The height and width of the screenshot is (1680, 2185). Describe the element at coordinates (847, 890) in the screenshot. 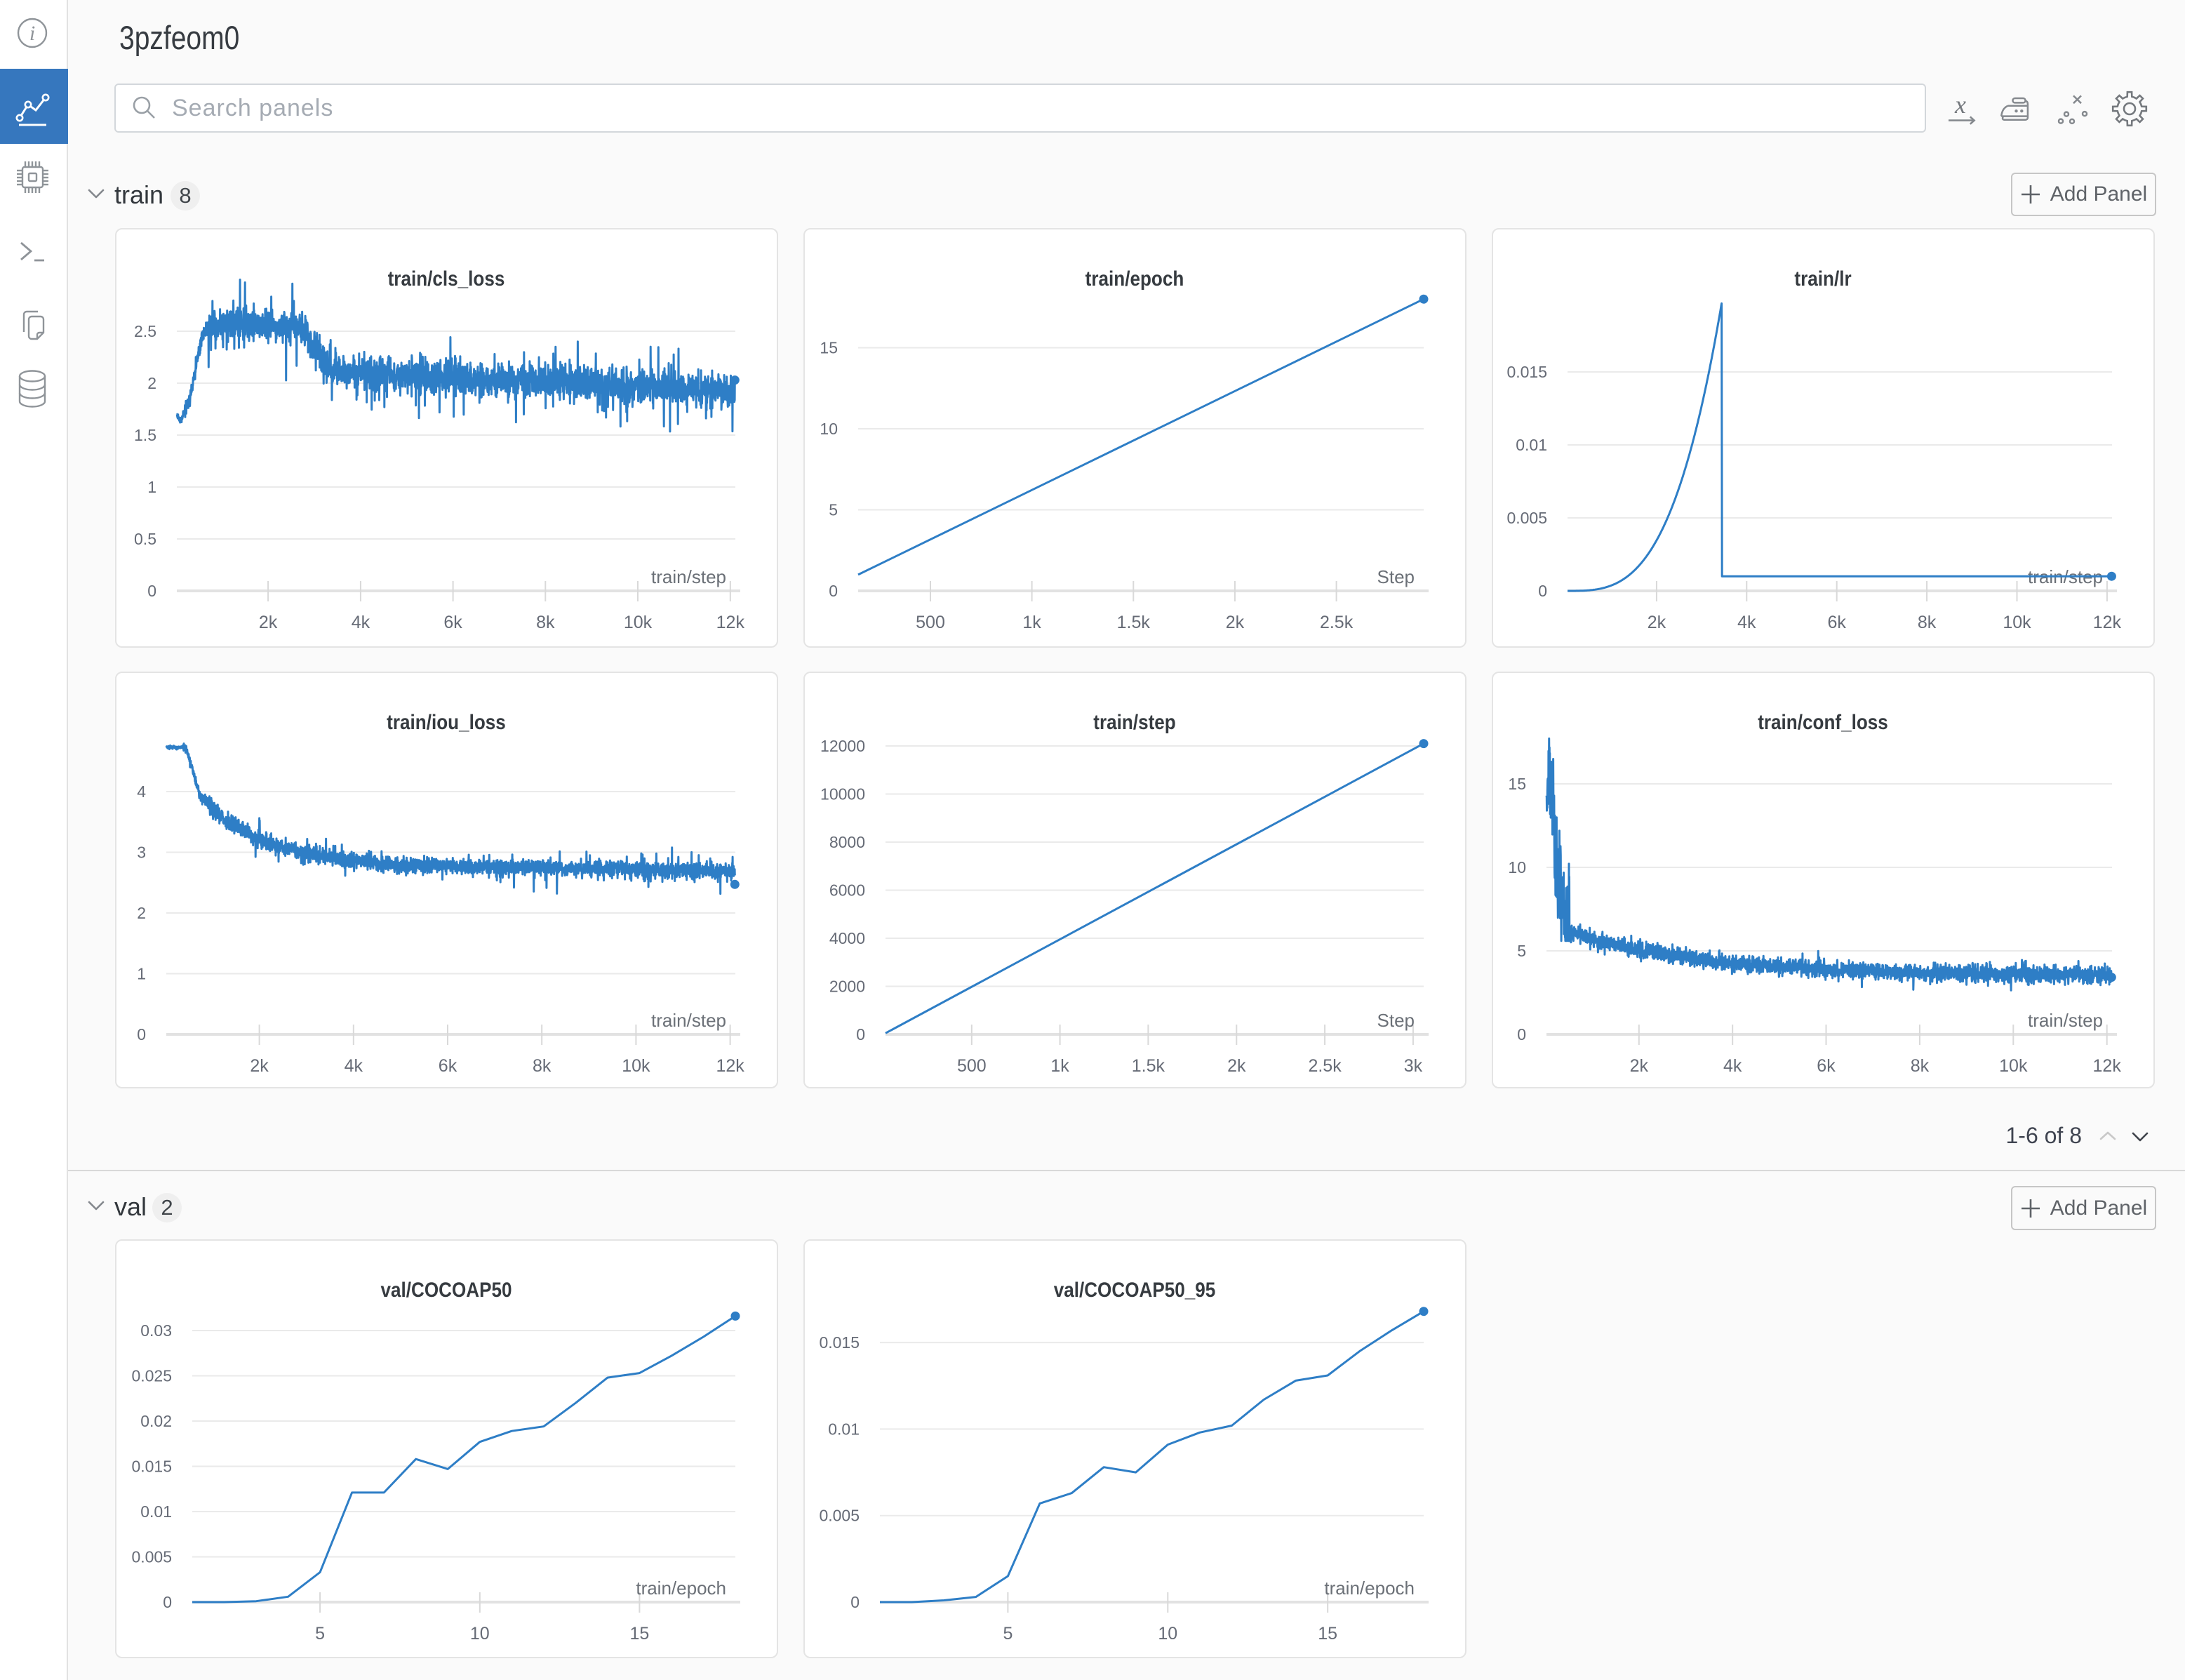

I see `svg-text: 6000` at that location.